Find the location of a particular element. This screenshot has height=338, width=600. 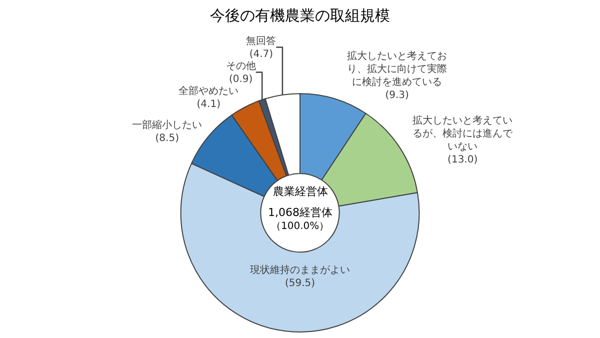

data-label: (59.5) is located at coordinates (300, 283).